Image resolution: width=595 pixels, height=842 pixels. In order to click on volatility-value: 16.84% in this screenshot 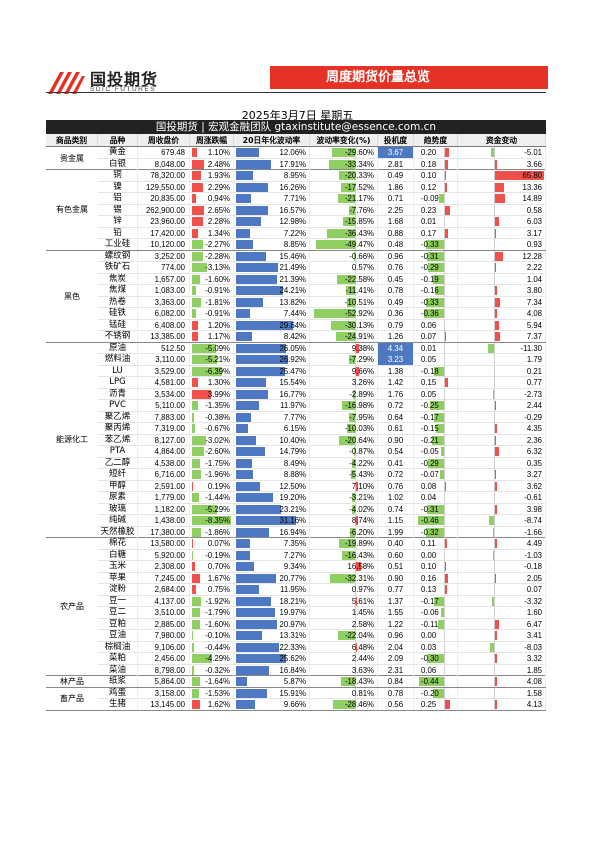, I will do `click(292, 670)`.